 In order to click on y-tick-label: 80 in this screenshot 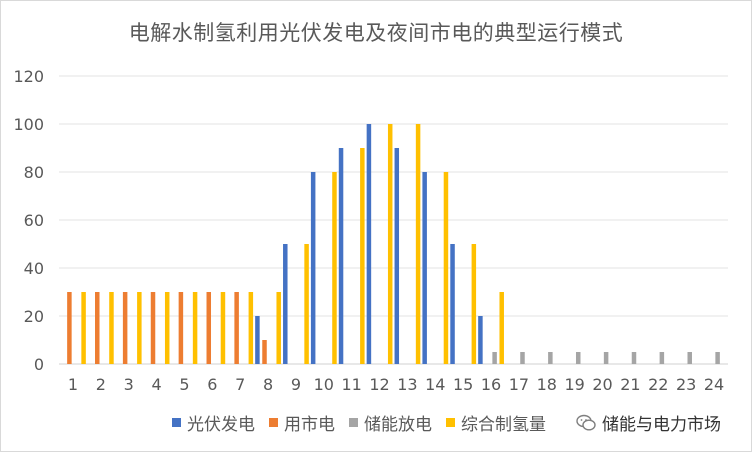, I will do `click(34, 172)`.